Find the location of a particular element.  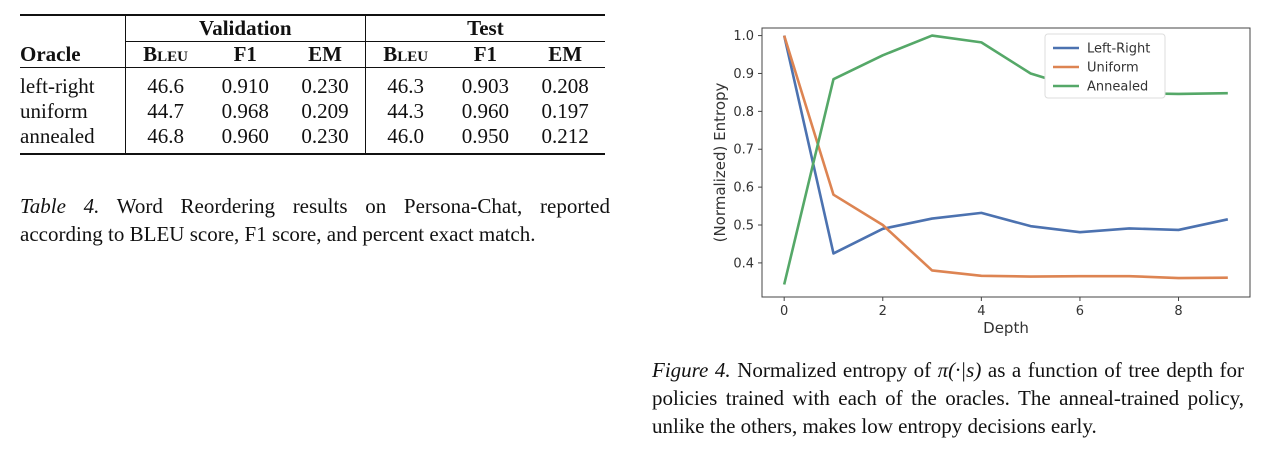

x-tick-label: 4 is located at coordinates (981, 311).